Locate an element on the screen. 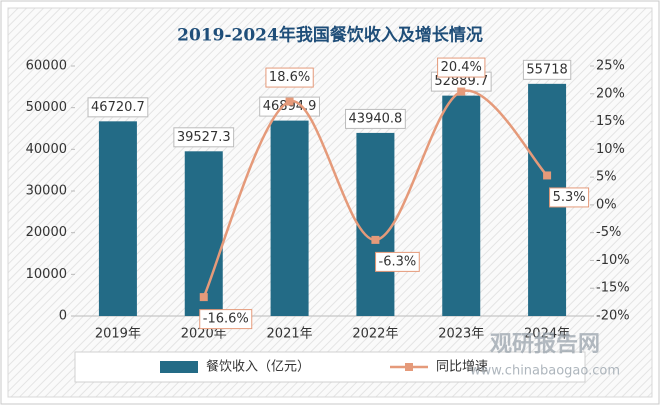  bar-value-label: 55718 is located at coordinates (546, 69).